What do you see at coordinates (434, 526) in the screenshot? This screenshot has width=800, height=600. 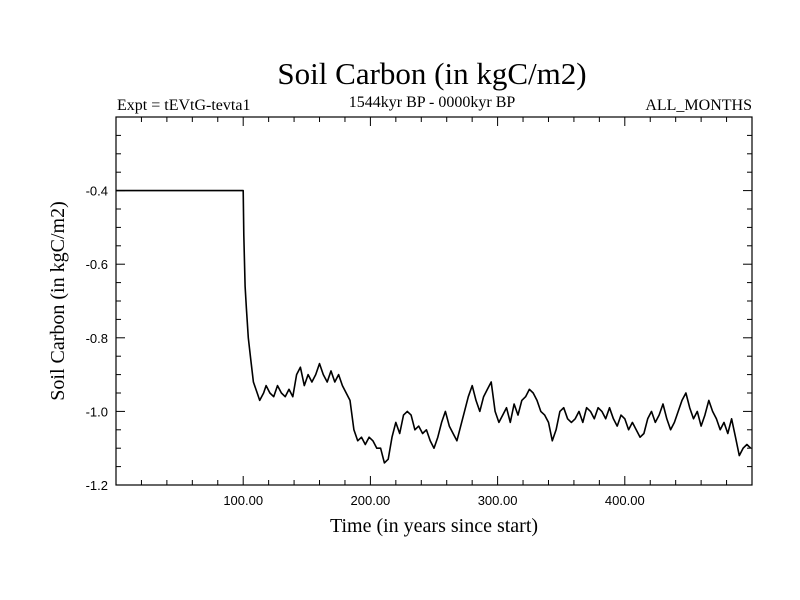 I see `x-axis-label: Time (in years since start)` at bounding box center [434, 526].